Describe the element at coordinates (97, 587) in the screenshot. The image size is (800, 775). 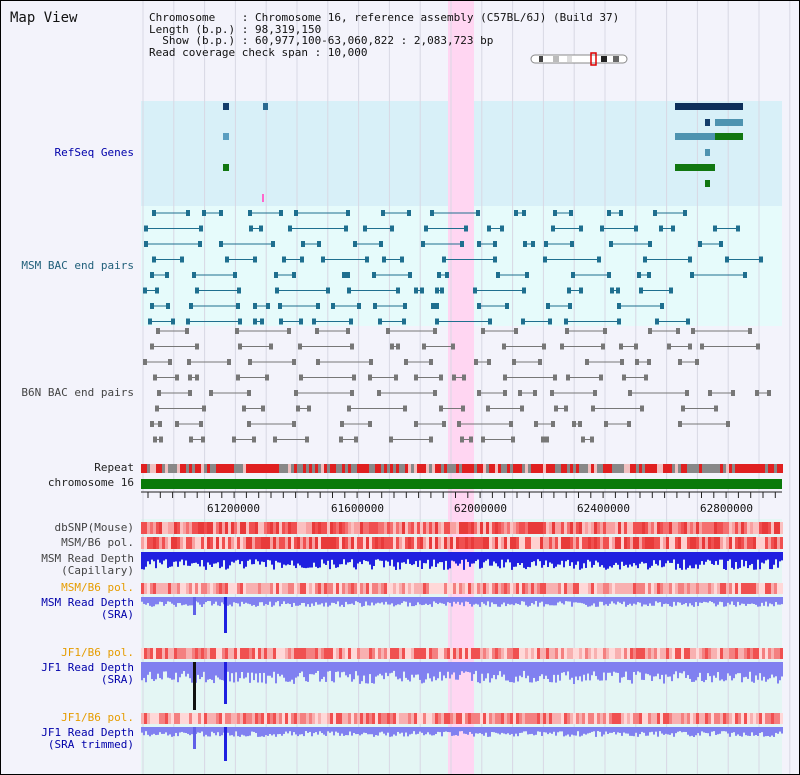
I see `track-label-msm-b6-pol-2: MSM/B6 pol.` at that location.